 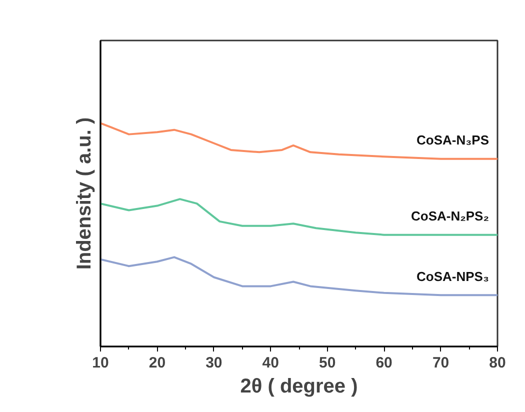 I want to click on x-tick-label: 30, so click(x=214, y=363).